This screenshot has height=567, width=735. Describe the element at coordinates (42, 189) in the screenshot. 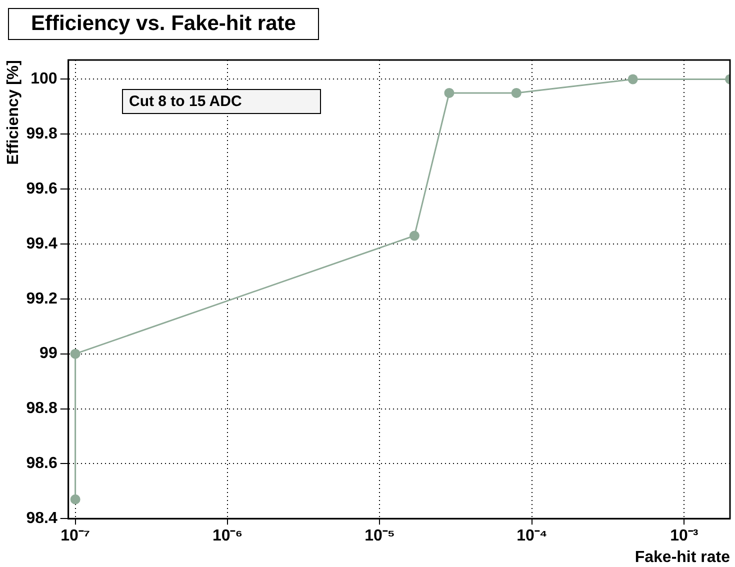

I see `y-tick-label: 99.6` at that location.